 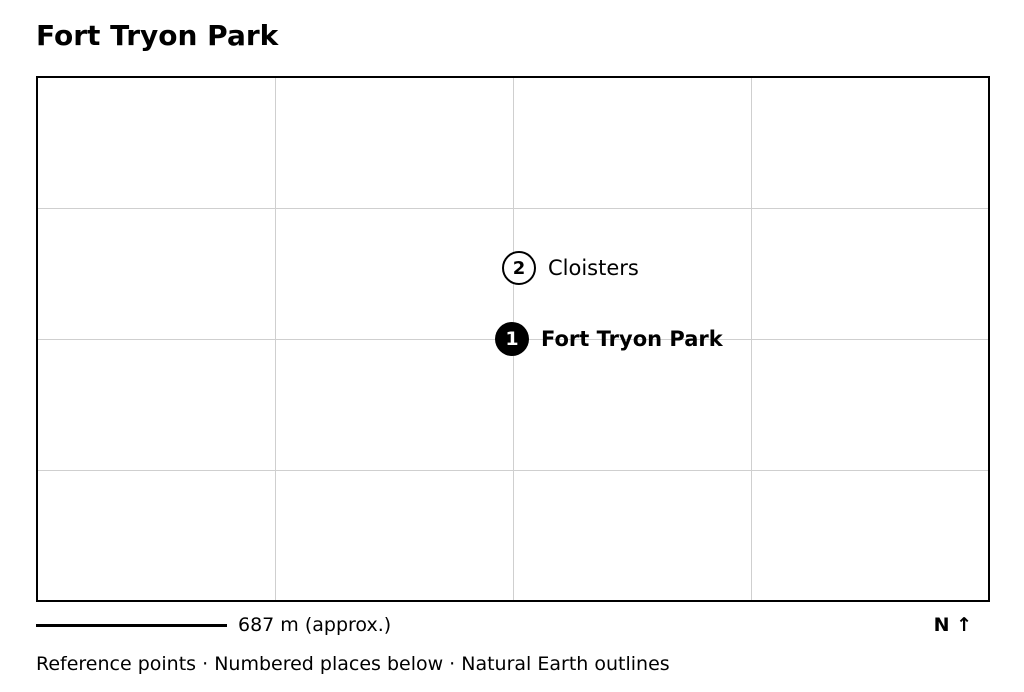 I want to click on scale-label: 687 m (approx.), so click(x=315, y=625).